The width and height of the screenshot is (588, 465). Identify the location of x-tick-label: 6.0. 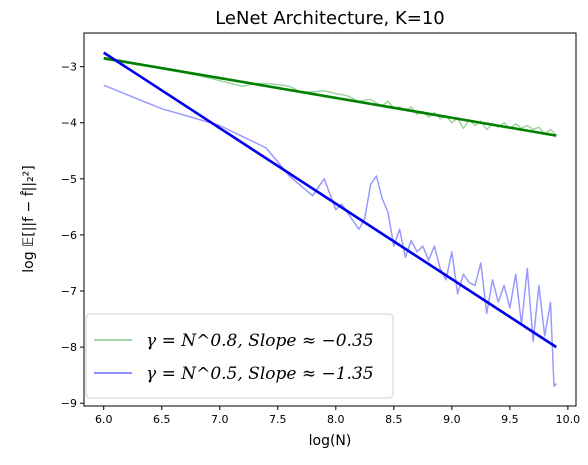
(104, 419).